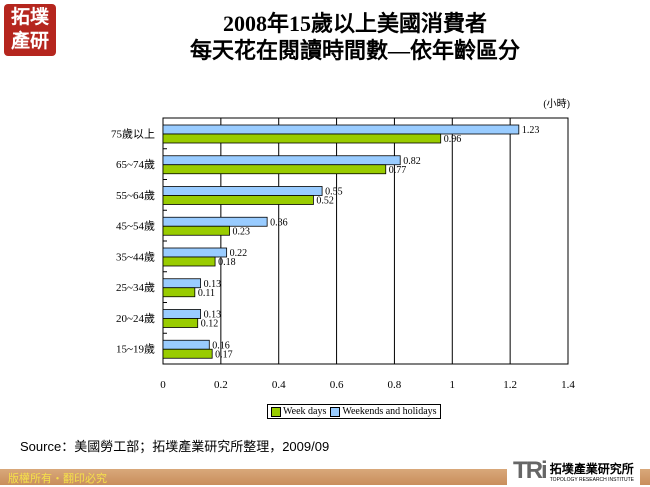 This screenshot has width=650, height=487. I want to click on legend: Week days Weekends and holidays, so click(354, 411).